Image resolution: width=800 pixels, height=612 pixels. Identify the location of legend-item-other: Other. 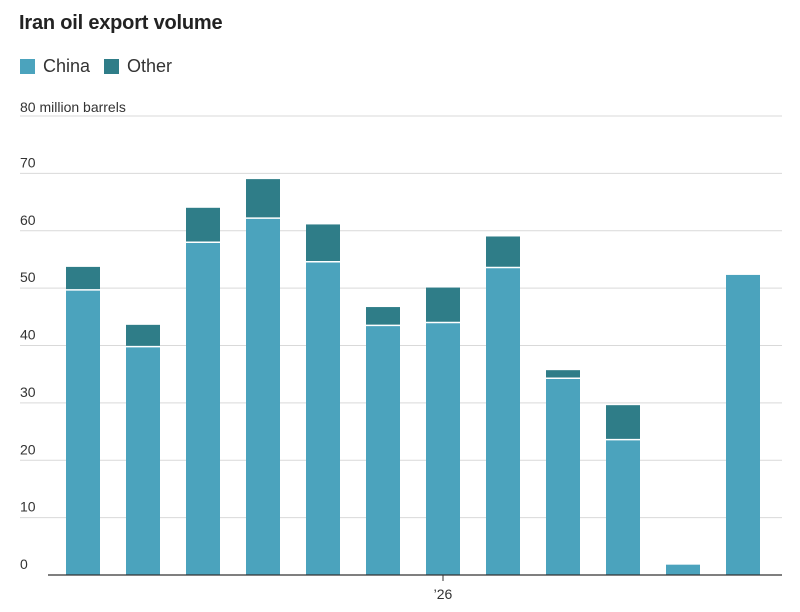
(138, 66).